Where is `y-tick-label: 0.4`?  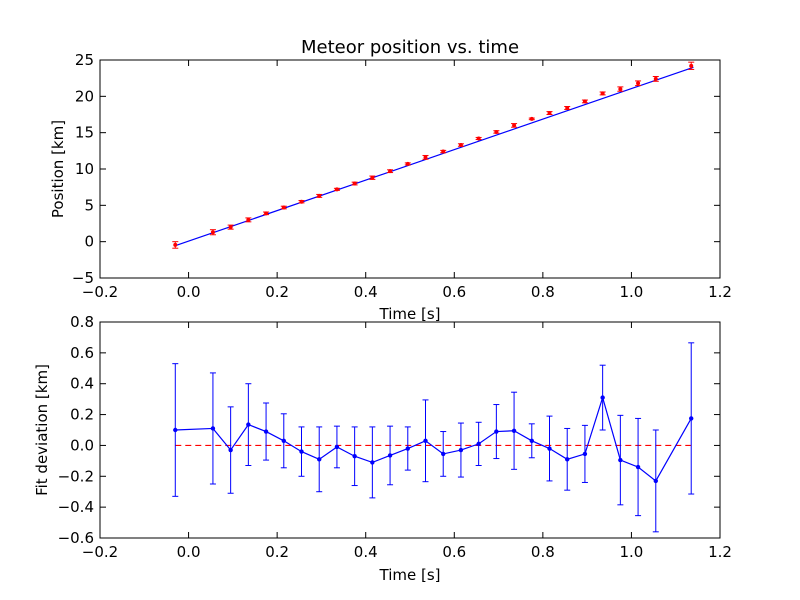
y-tick-label: 0.4 is located at coordinates (82, 384).